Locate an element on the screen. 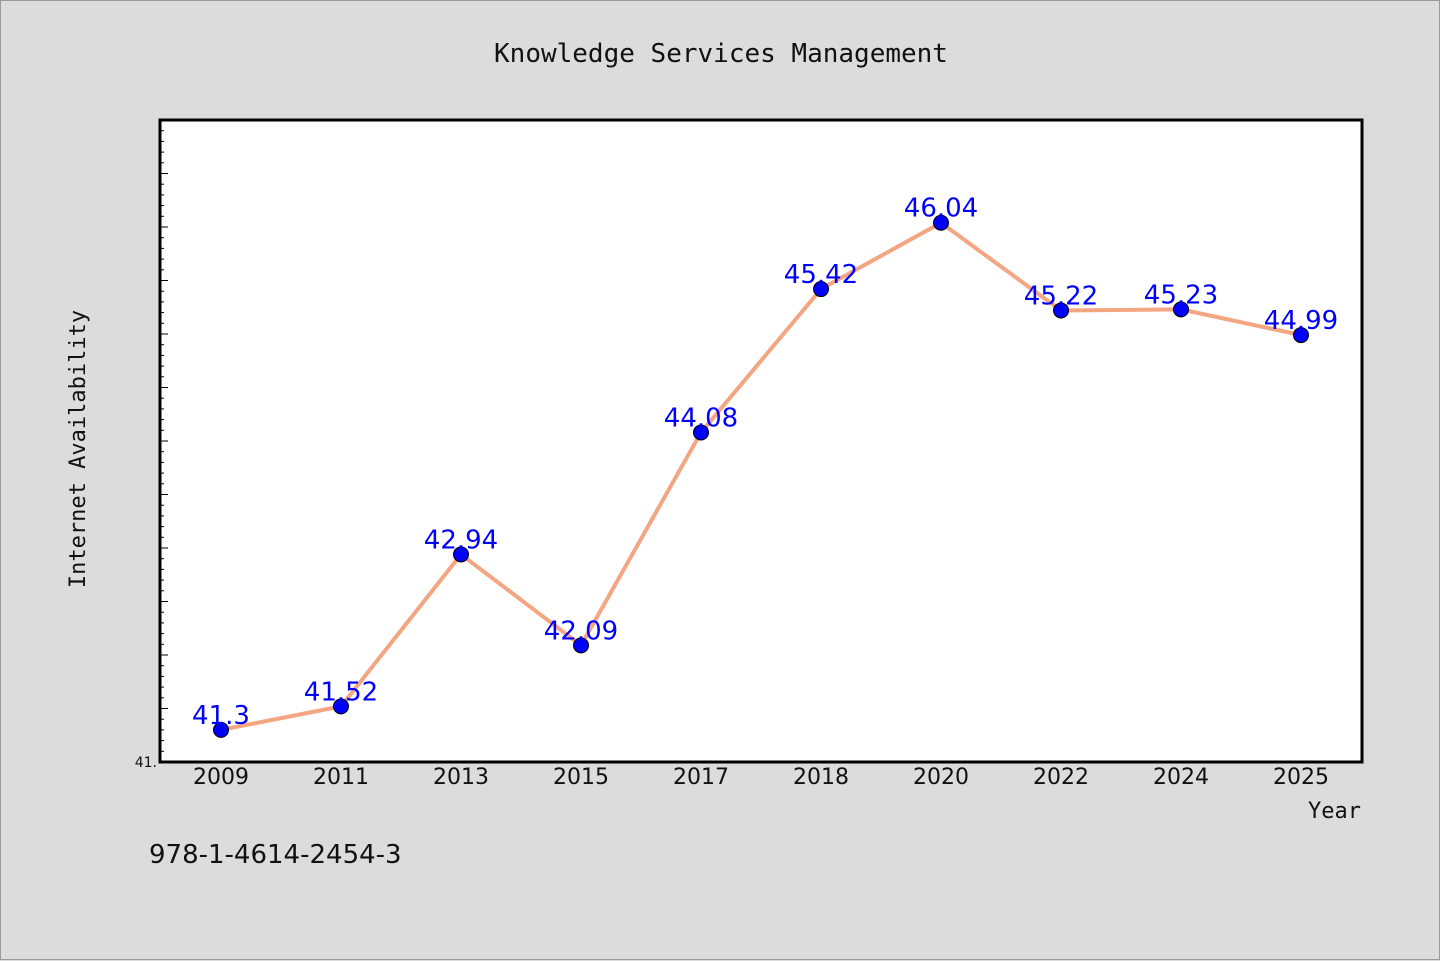  data-label: 44.99 is located at coordinates (1301, 321).